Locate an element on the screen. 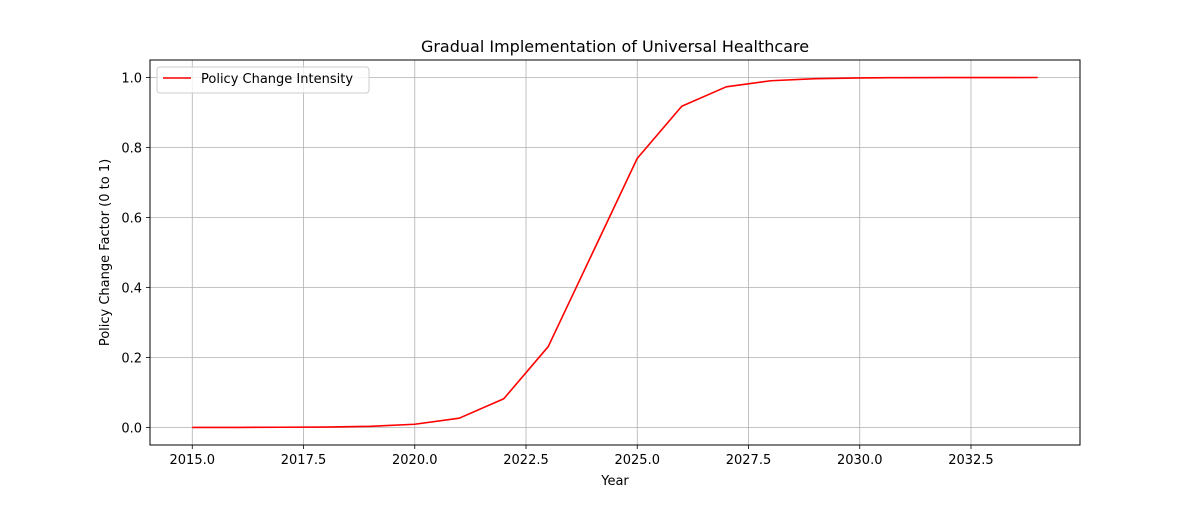 The width and height of the screenshot is (1200, 505). y-axis-ticks: 0.0 0.2 0.4 0.6 0.8 1.0 is located at coordinates (135, 254).